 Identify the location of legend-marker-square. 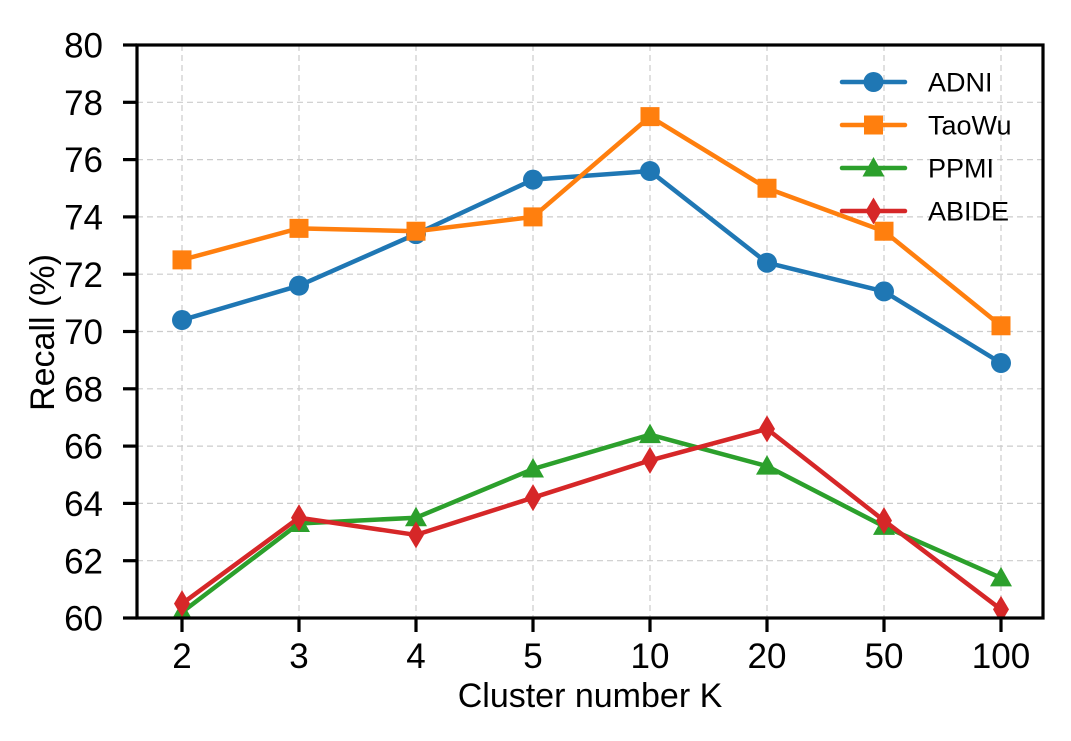
(873, 125).